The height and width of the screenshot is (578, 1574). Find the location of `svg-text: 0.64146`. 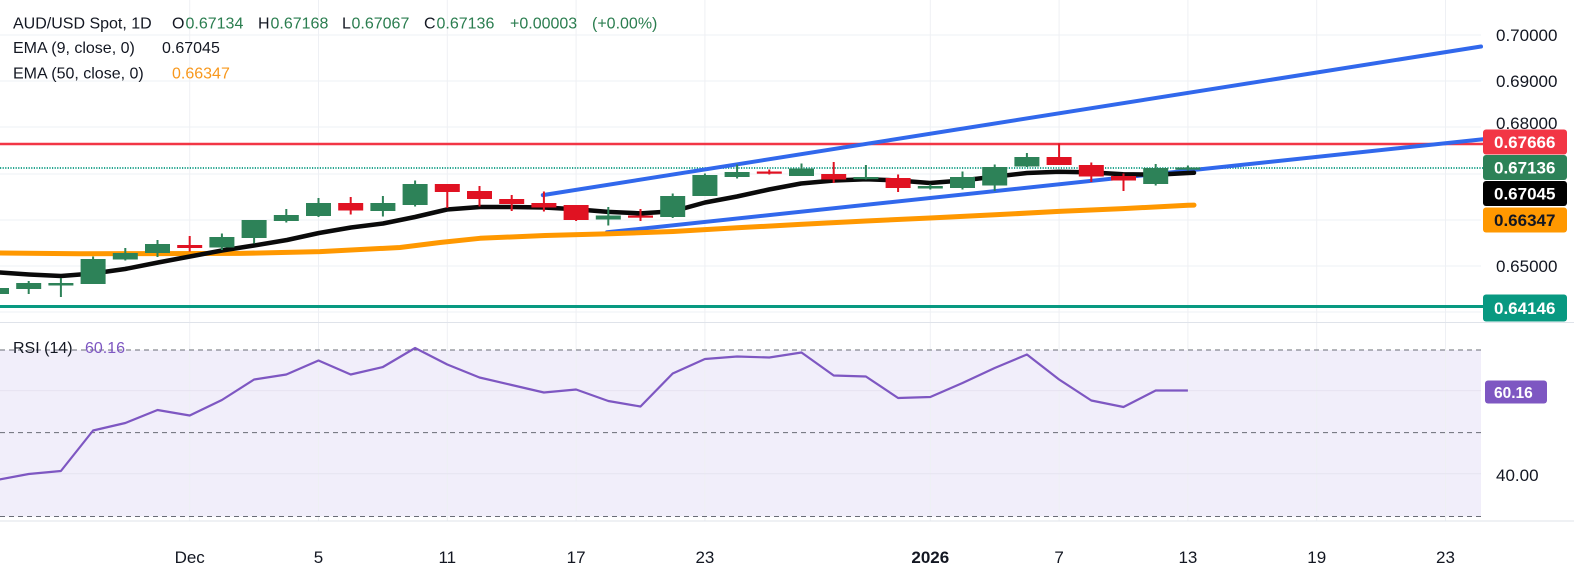

svg-text: 0.64146 is located at coordinates (1524, 308).